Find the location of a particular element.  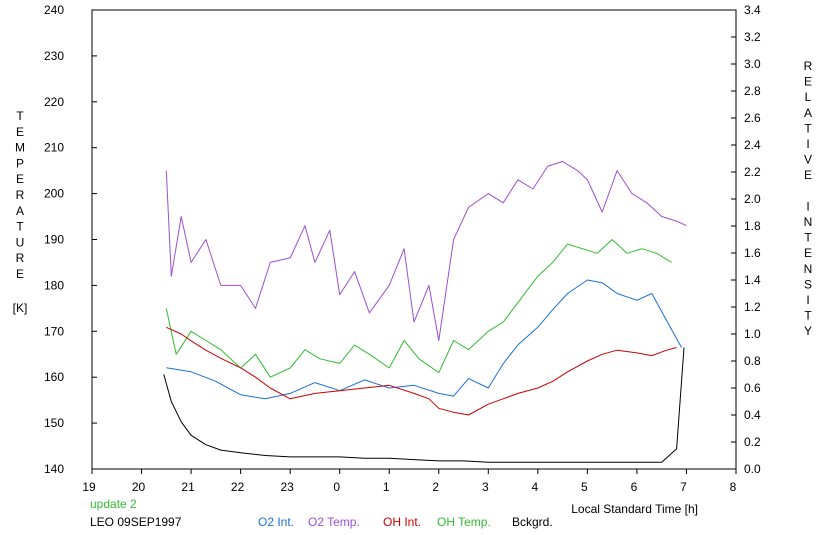

y-left-unit: [K] is located at coordinates (20, 308).